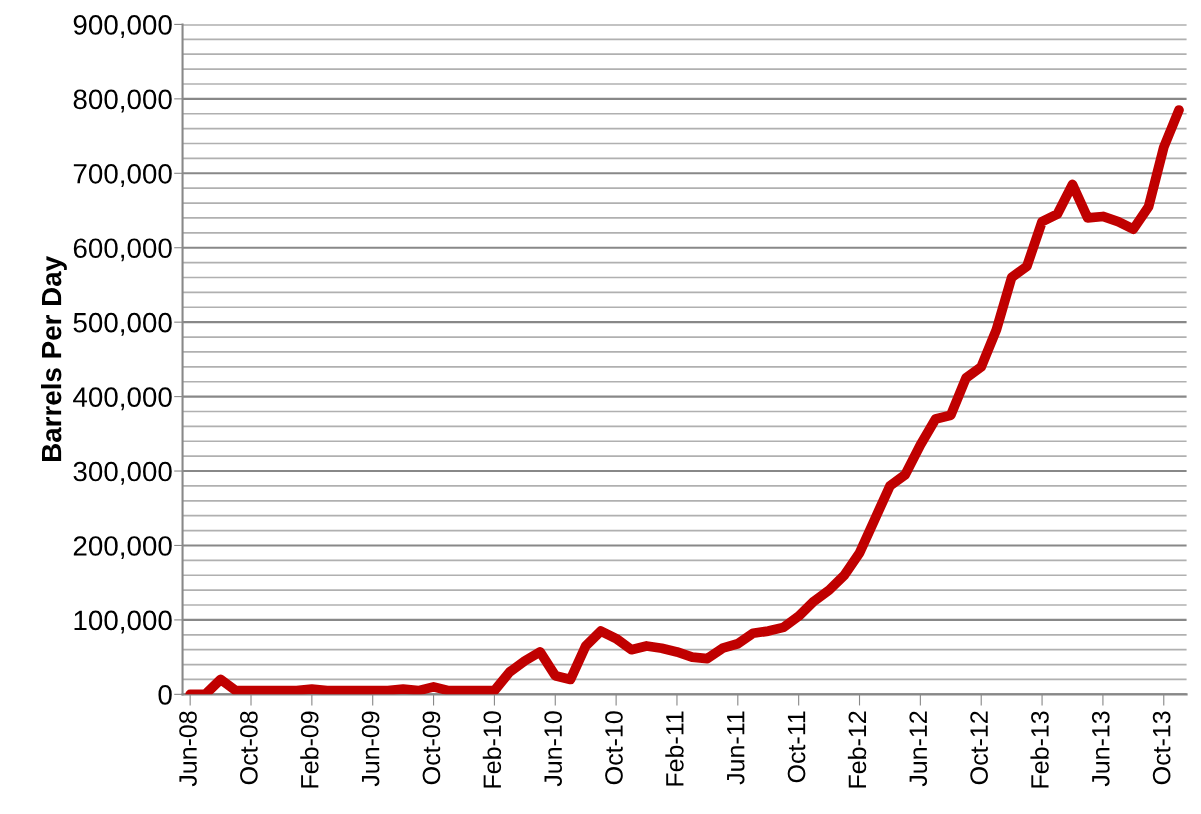  I want to click on x-tick-label: Jun-08, so click(188, 749).